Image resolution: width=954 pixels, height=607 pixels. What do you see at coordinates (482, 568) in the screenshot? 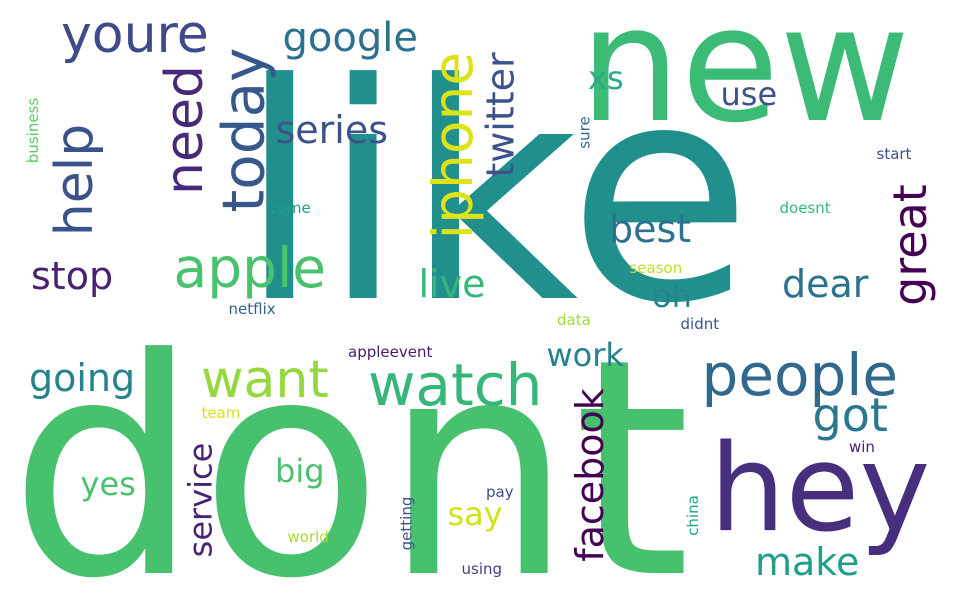
I see `word-using: using` at bounding box center [482, 568].